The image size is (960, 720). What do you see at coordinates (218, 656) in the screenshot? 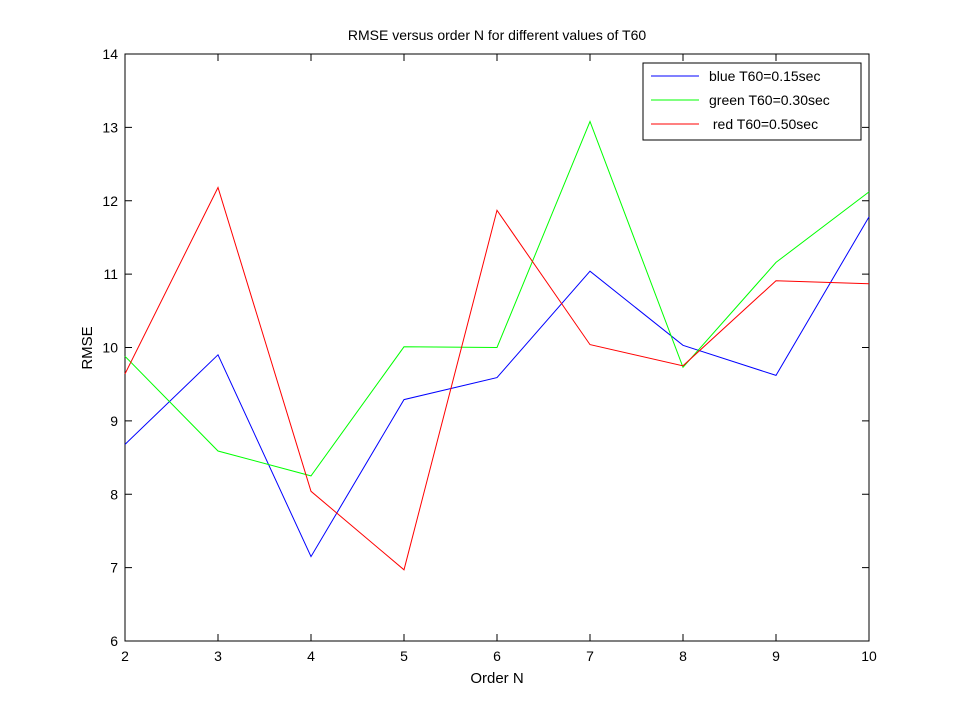
I see `x-tick-label: 3` at bounding box center [218, 656].